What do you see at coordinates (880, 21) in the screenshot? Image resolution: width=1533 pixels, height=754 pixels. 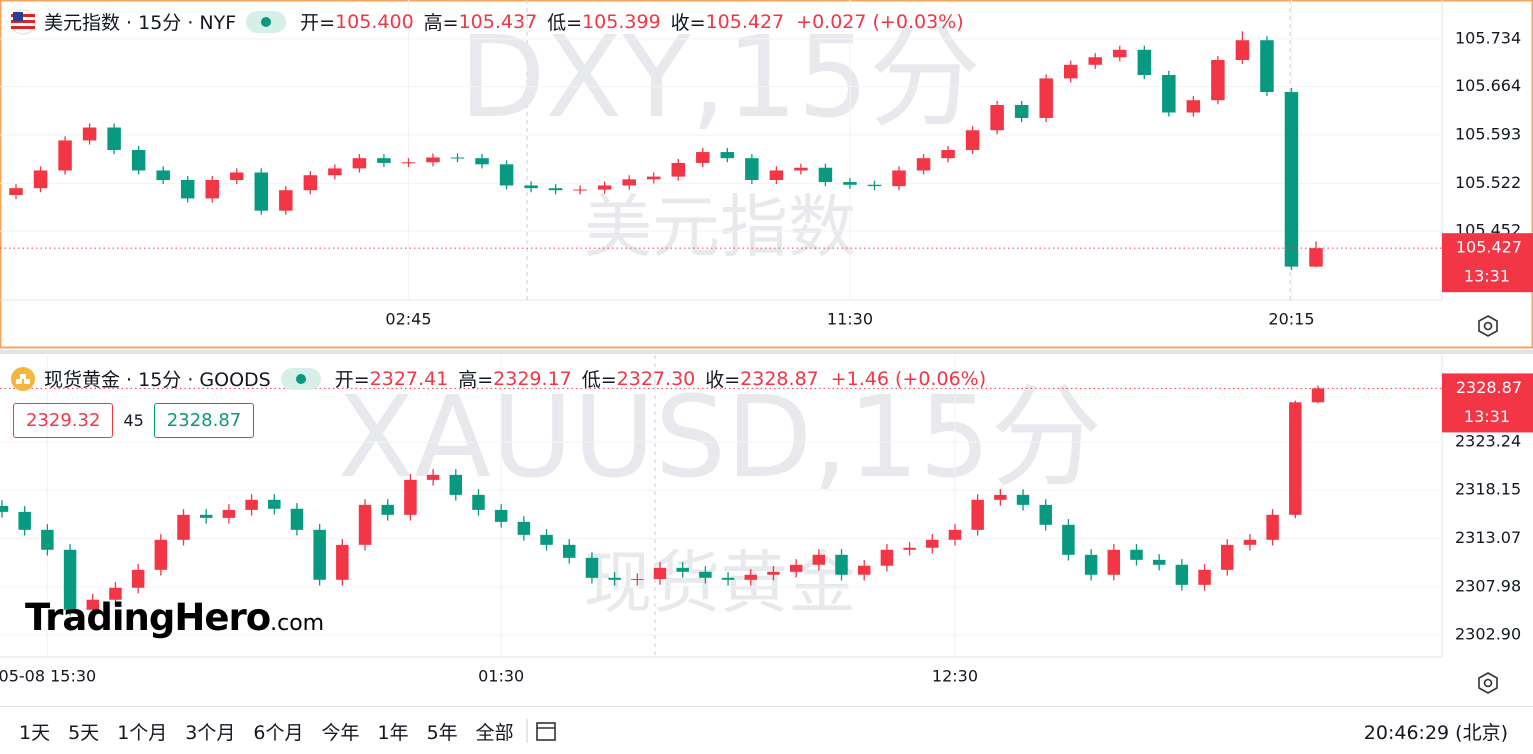 I see `price-change: +0.027 (+0.03%)` at bounding box center [880, 21].